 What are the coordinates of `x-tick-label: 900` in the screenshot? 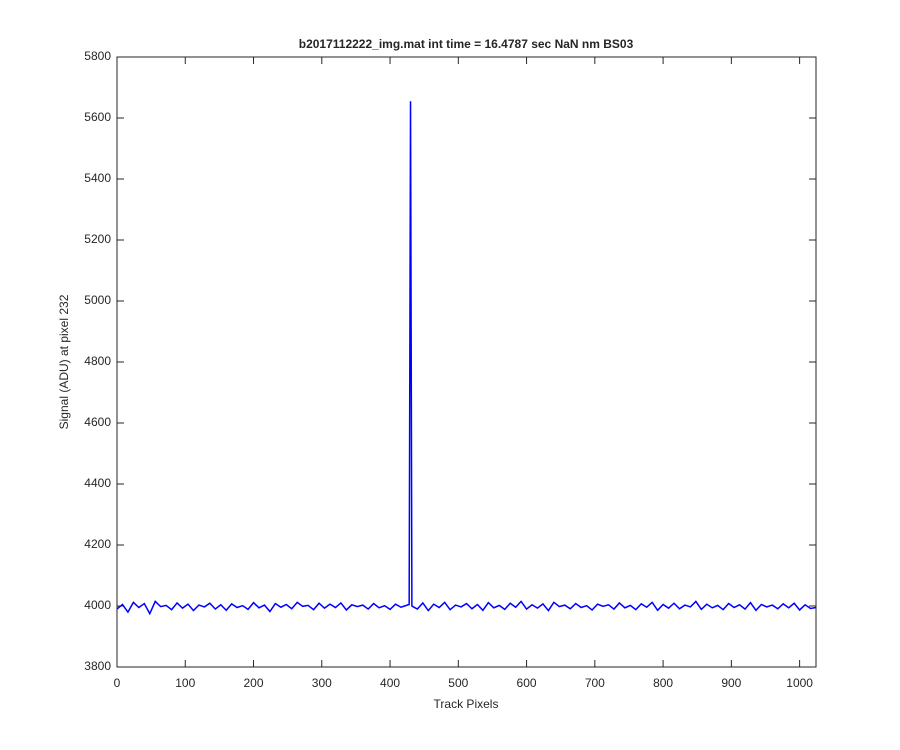 It's located at (731, 683).